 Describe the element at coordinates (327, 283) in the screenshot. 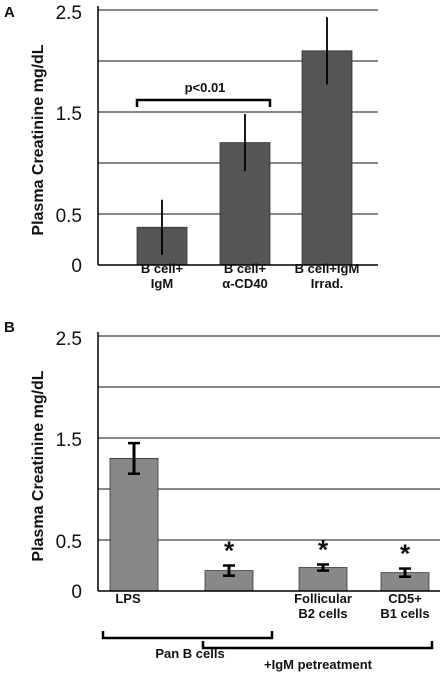

I see `category-label: Irrad.` at that location.